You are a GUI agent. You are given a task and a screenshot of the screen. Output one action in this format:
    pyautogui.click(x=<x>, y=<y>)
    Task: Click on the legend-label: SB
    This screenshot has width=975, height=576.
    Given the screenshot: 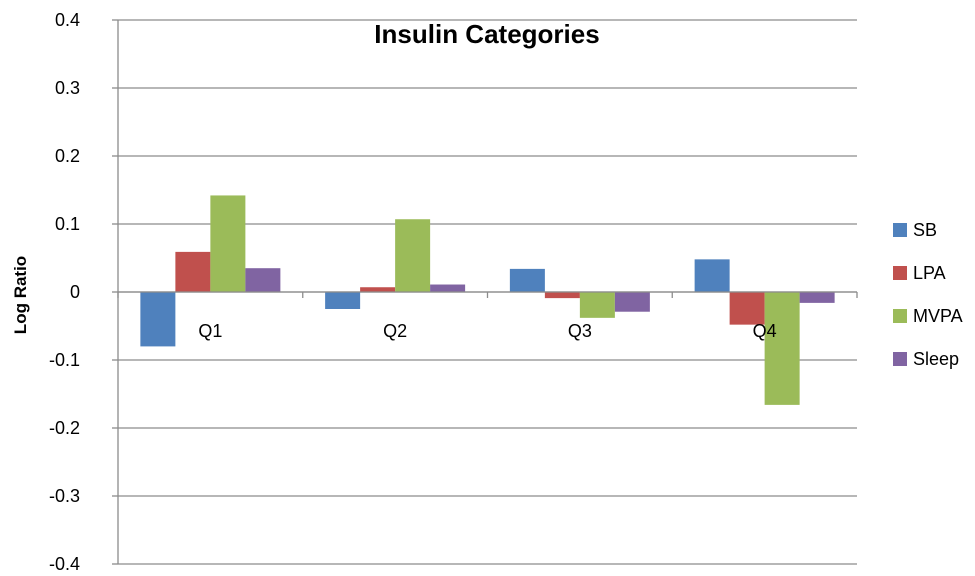 What is the action you would take?
    pyautogui.click(x=925, y=230)
    